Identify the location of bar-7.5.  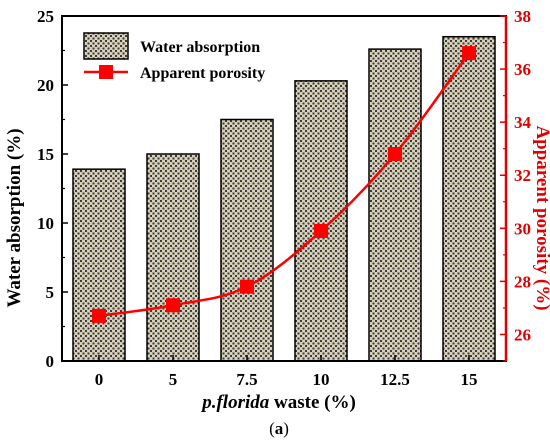
(247, 240).